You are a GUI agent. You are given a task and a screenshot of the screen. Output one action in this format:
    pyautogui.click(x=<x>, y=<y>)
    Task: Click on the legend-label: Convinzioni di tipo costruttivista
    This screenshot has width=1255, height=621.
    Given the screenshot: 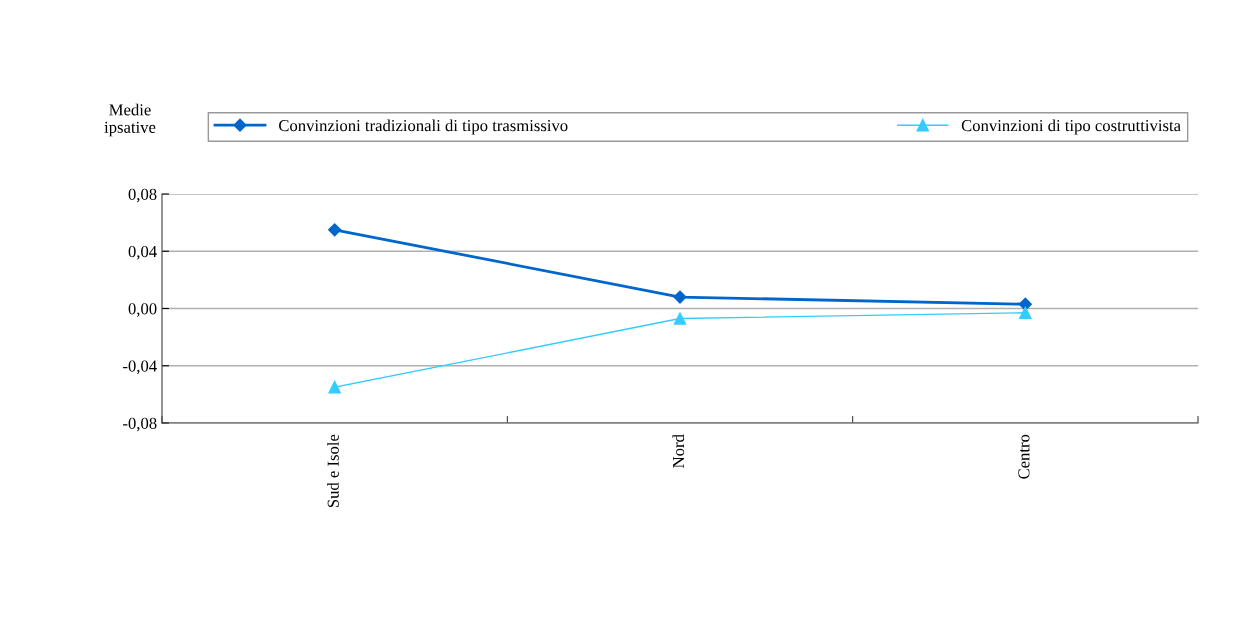 What is the action you would take?
    pyautogui.click(x=1071, y=127)
    